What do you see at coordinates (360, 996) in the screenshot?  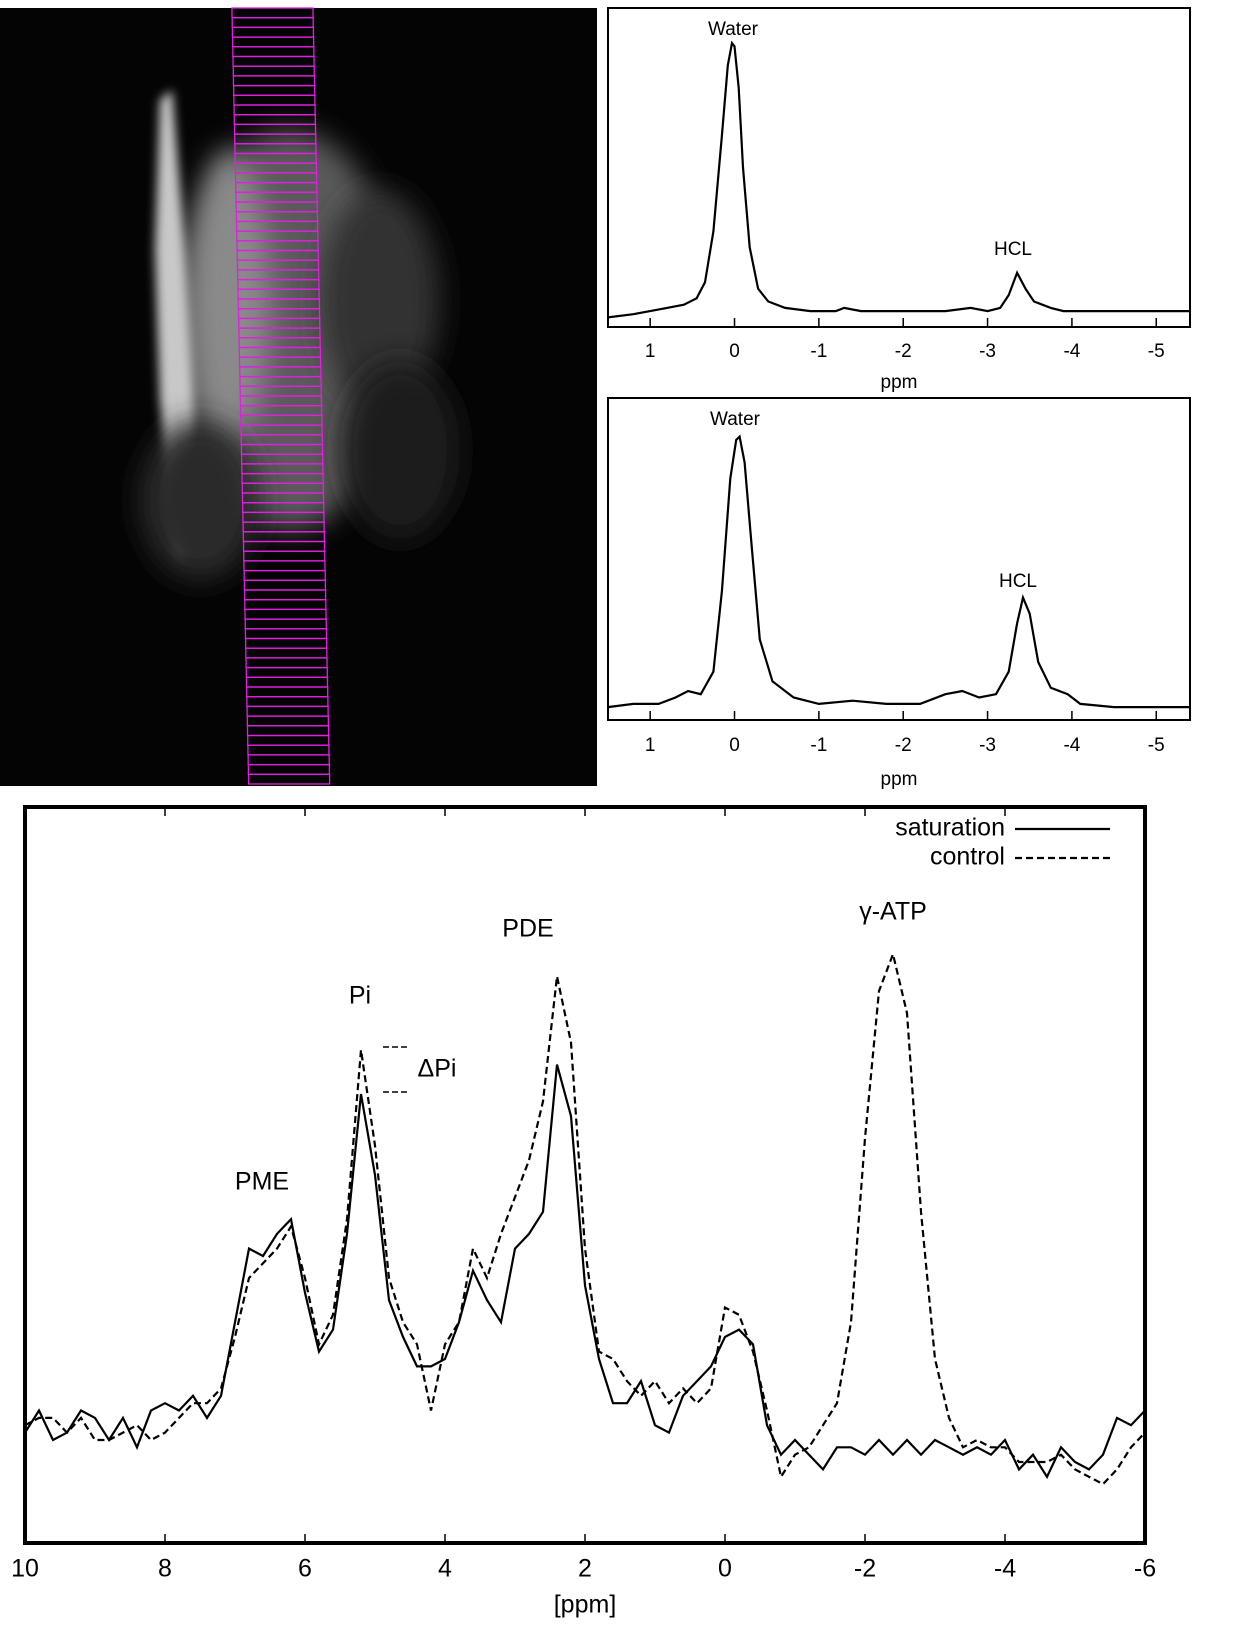 I see `annotation: Pi` at bounding box center [360, 996].